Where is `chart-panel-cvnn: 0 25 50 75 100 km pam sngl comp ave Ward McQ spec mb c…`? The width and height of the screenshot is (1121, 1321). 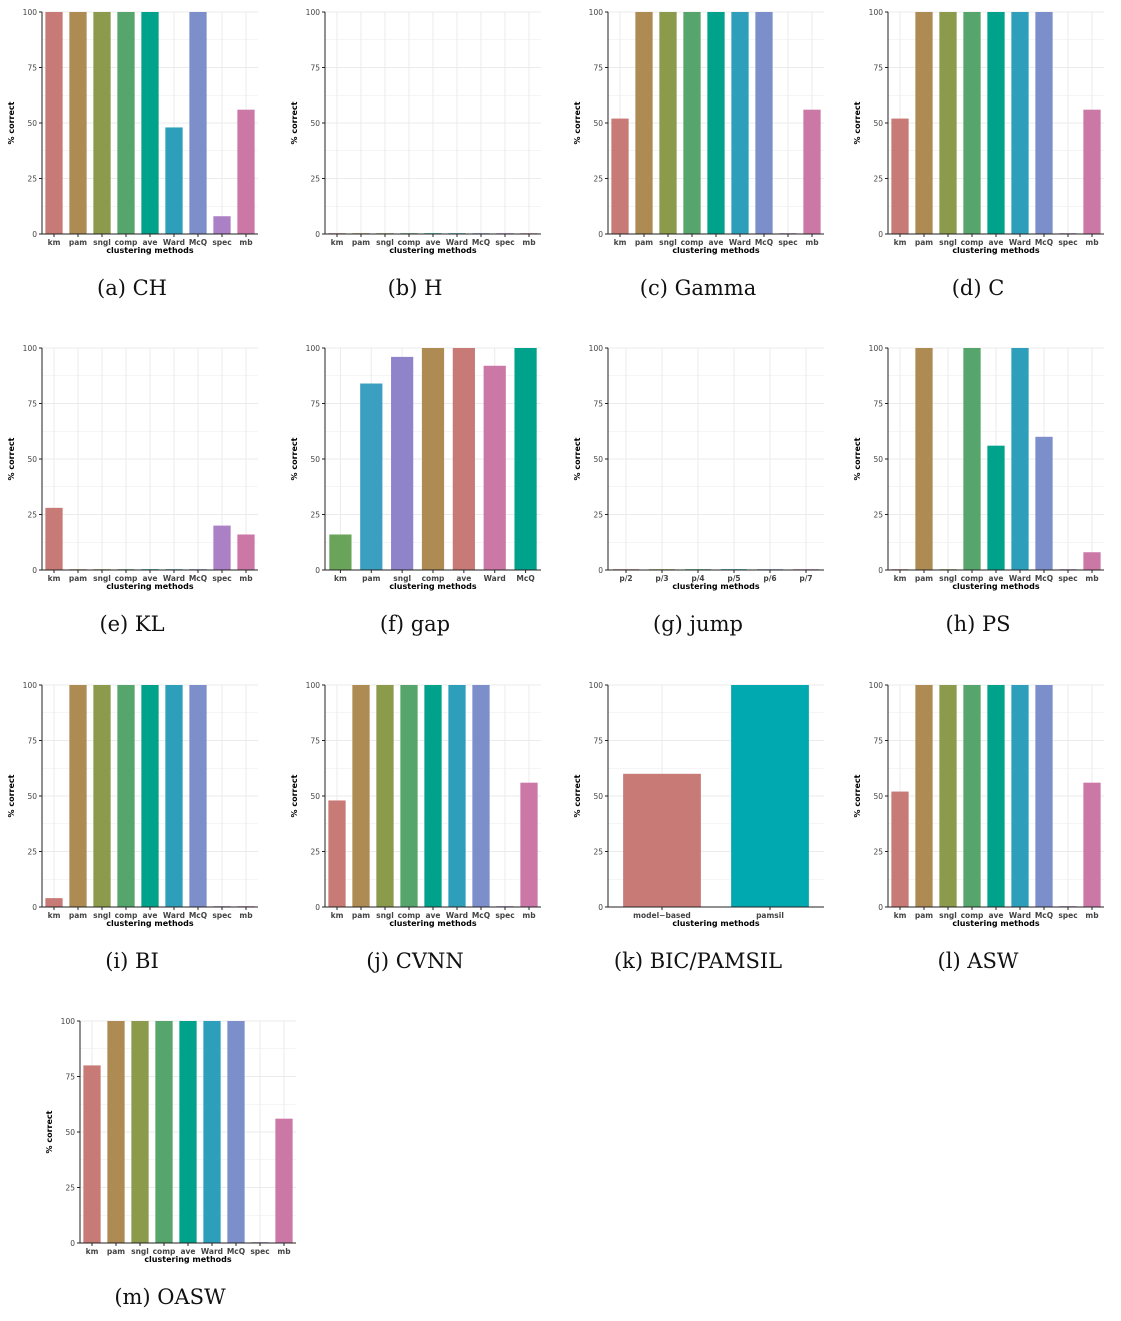
chart-panel-cvnn: 0 25 50 75 100 km pam sngl comp ave Ward McQ spec mb c… is located at coordinates (415, 830).